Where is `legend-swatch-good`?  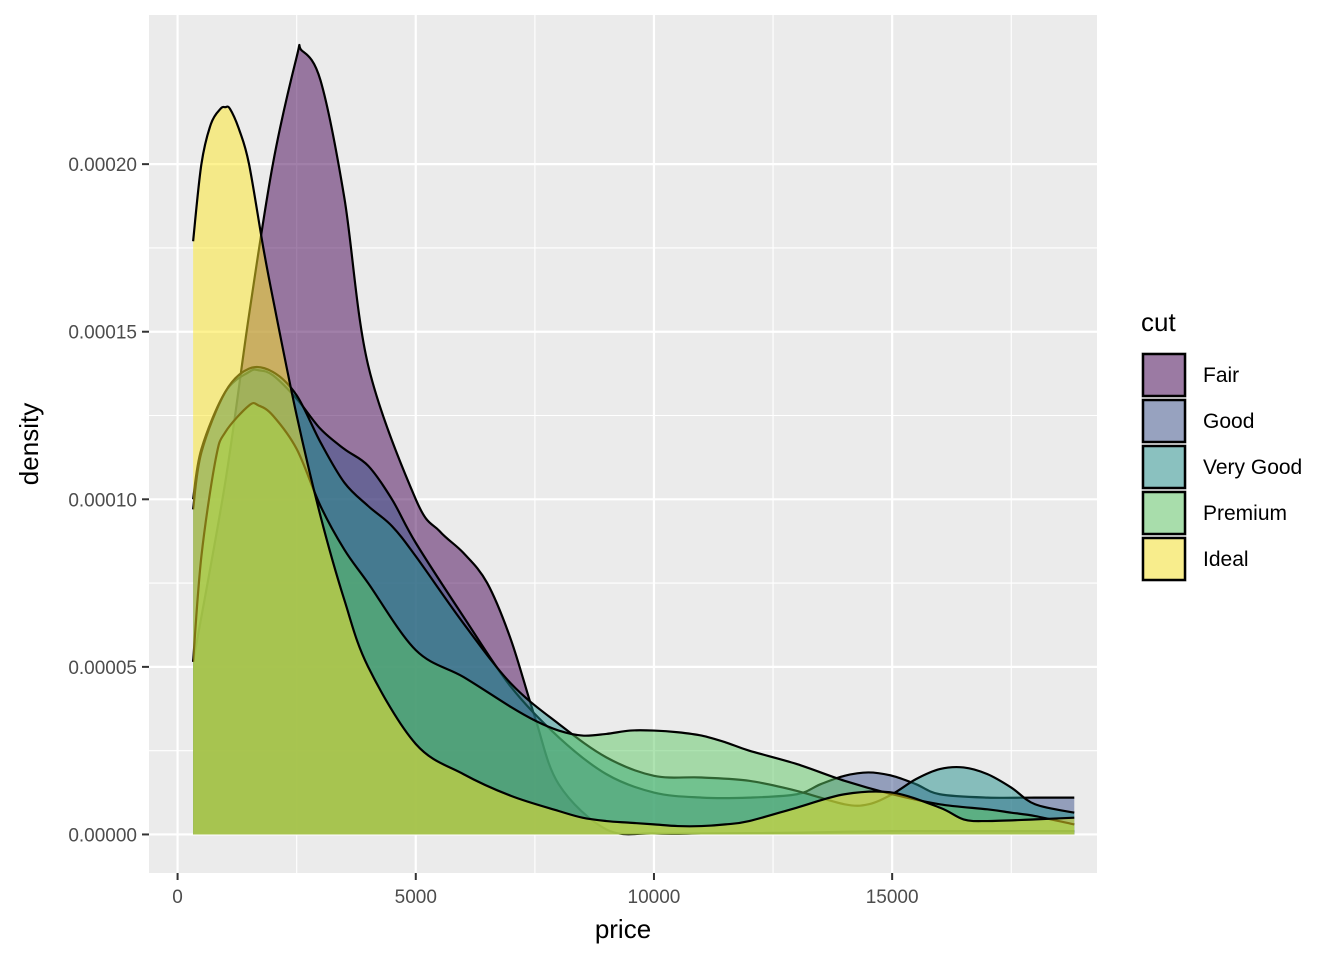 legend-swatch-good is located at coordinates (1164, 421).